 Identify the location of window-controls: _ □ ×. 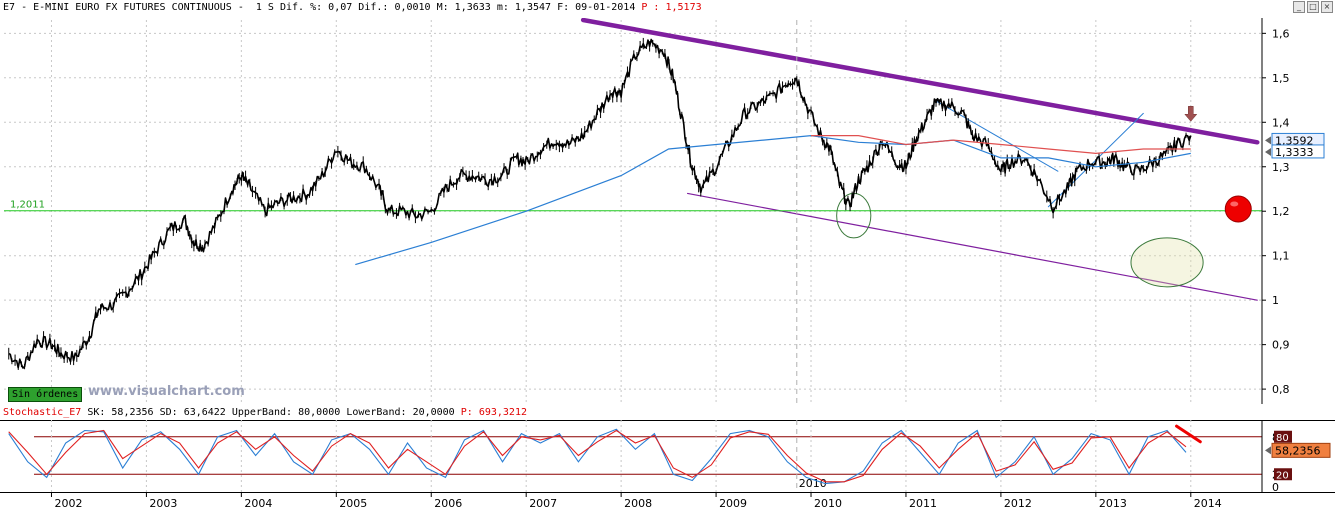
(1313, 7).